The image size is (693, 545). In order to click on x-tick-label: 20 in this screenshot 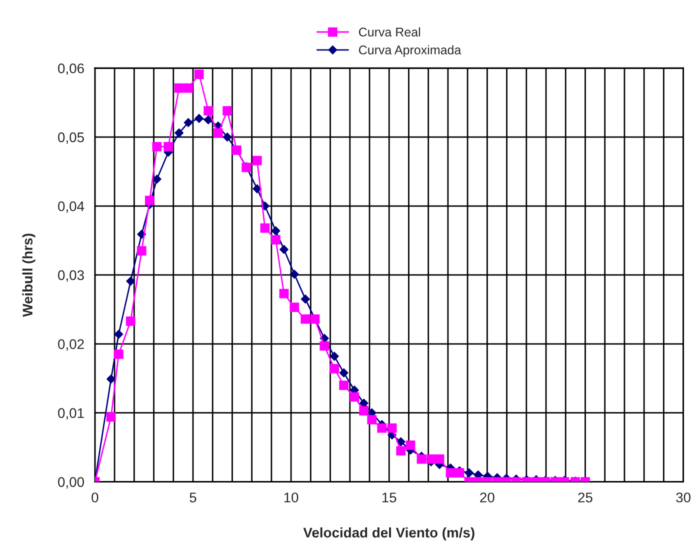, I will do `click(487, 497)`.